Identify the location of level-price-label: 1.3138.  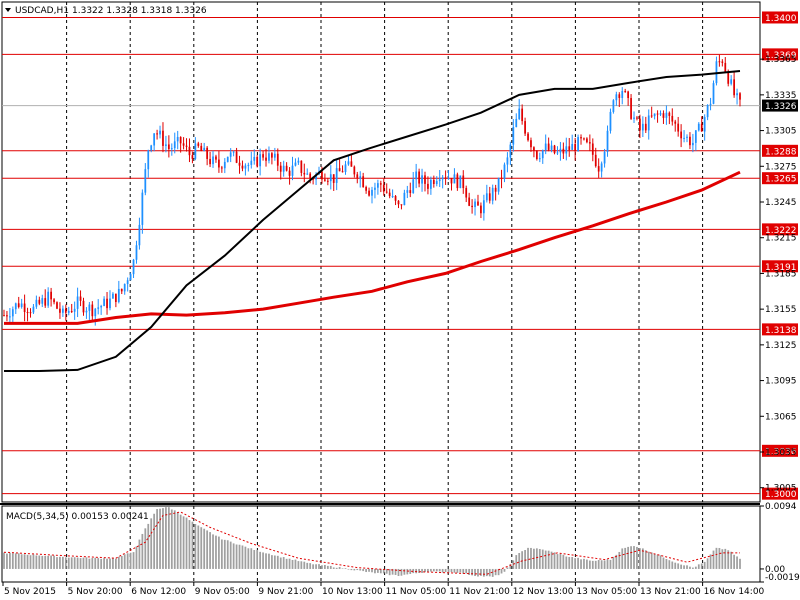
(781, 331).